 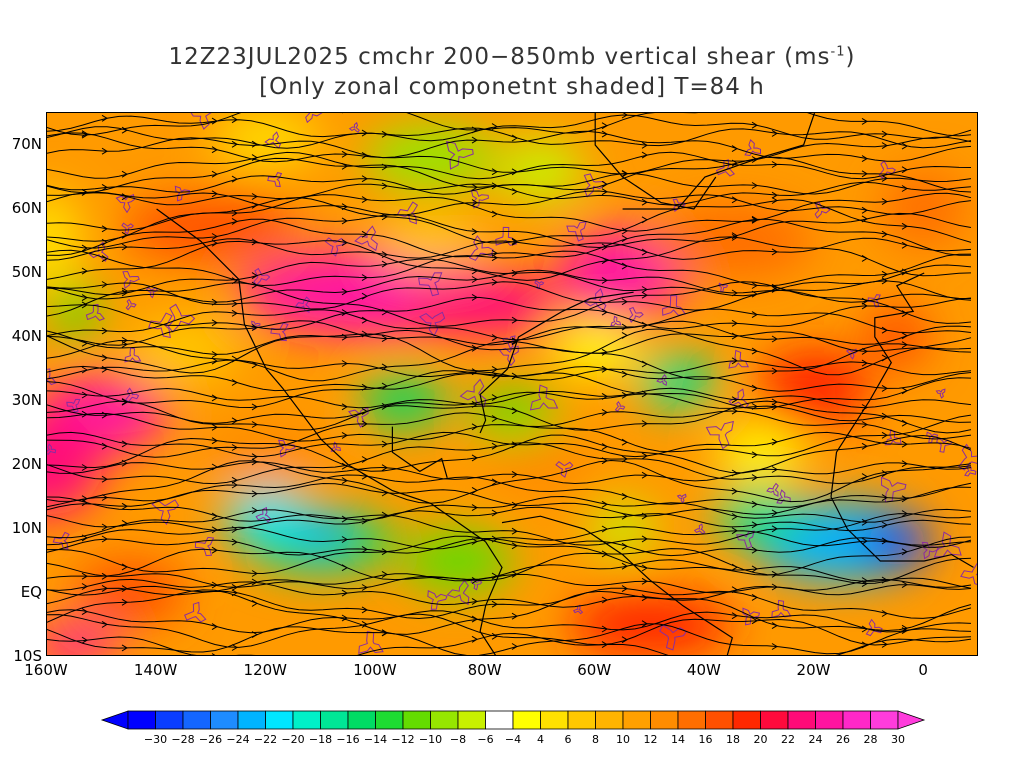 I want to click on colorbar-label: 22, so click(x=788, y=739).